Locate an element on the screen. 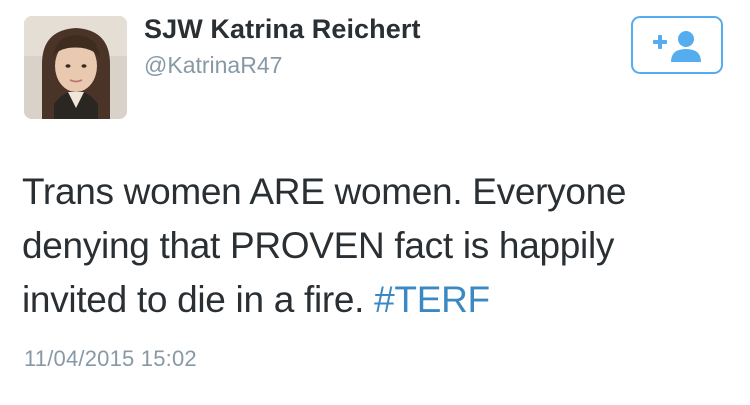  follow-button is located at coordinates (677, 45).